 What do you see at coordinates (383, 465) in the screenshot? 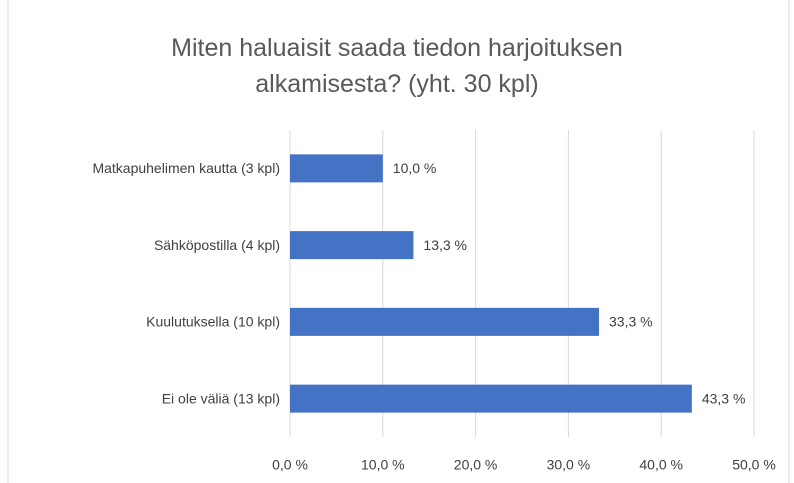
I see `x-tick-label: 10,0 %` at bounding box center [383, 465].